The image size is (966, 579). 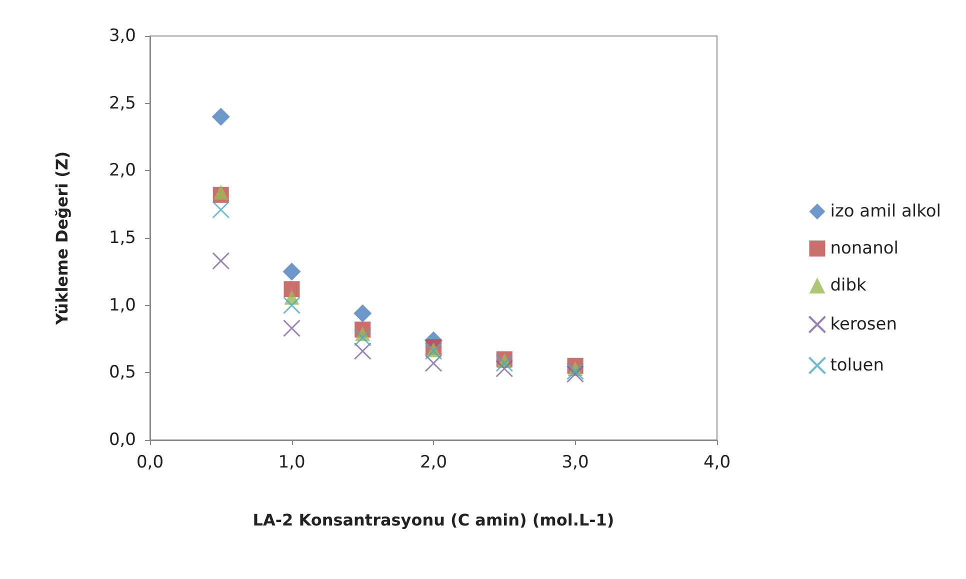 What do you see at coordinates (434, 462) in the screenshot?
I see `x-tick-label: 2,0` at bounding box center [434, 462].